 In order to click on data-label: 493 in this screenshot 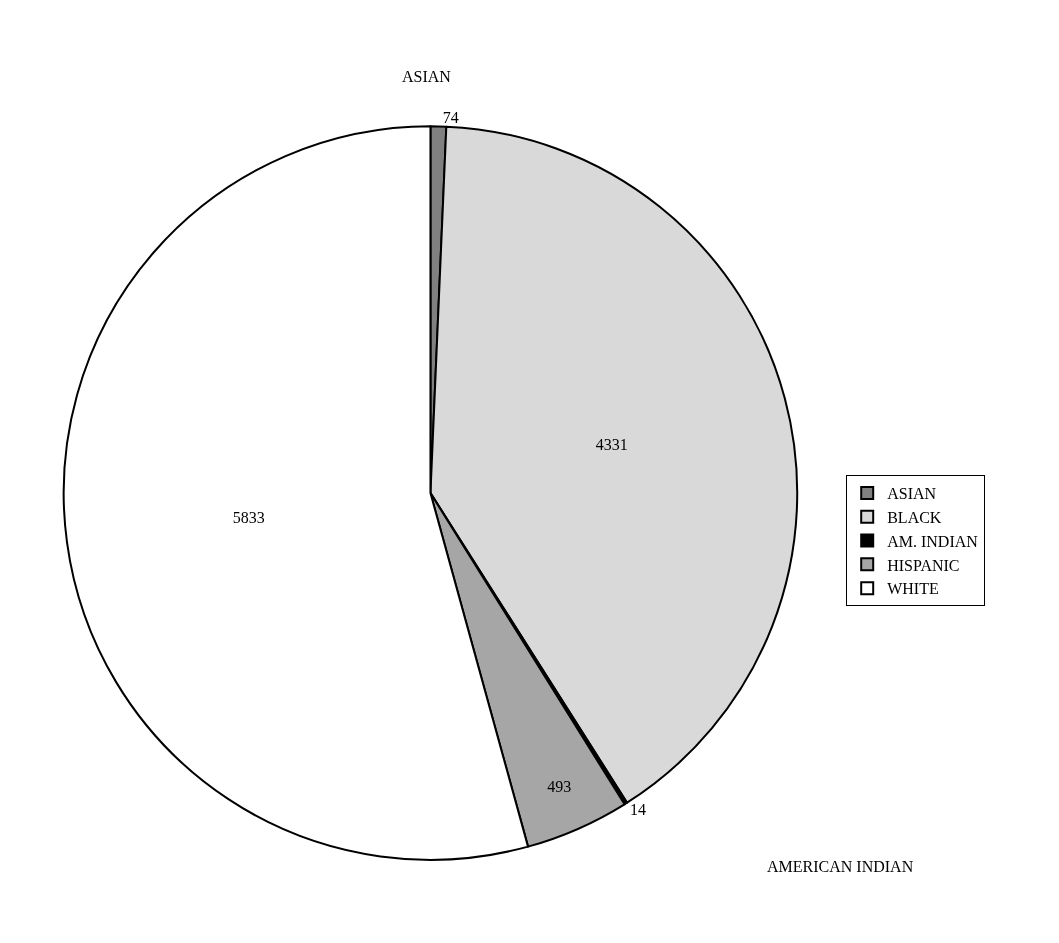, I will do `click(559, 787)`.